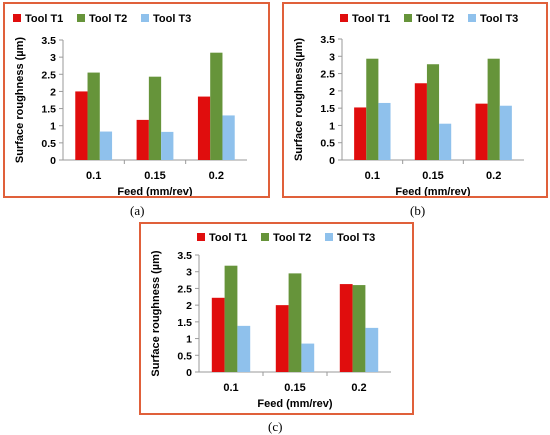  What do you see at coordinates (299, 99) in the screenshot?
I see `y-axis-title: Surface roughness(µm)` at bounding box center [299, 99].